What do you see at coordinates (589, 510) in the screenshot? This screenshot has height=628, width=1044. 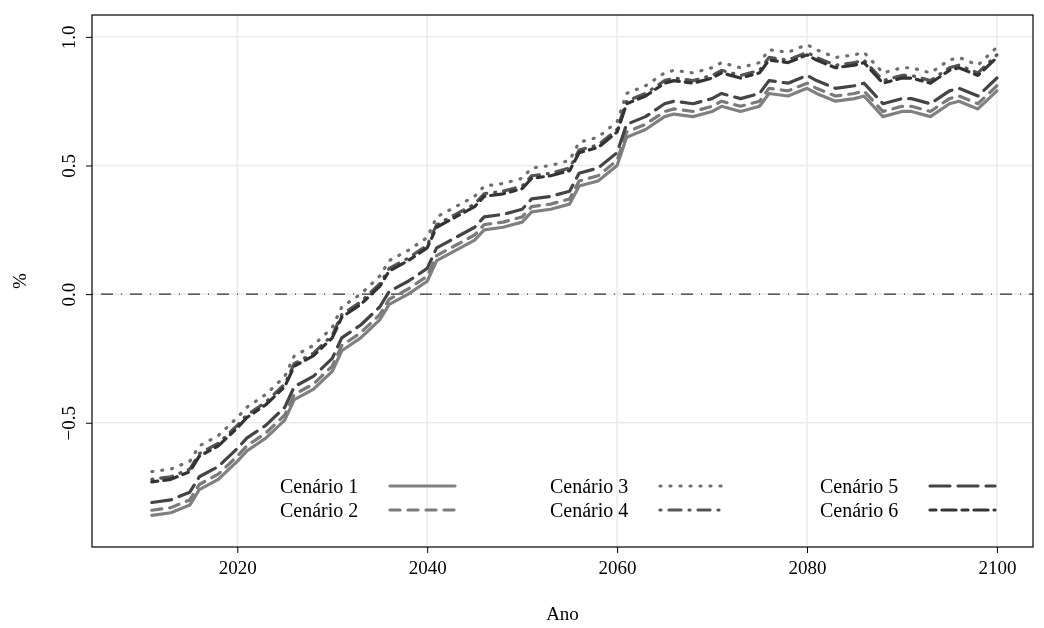 I see `legend-label: Cenário 4` at bounding box center [589, 510].